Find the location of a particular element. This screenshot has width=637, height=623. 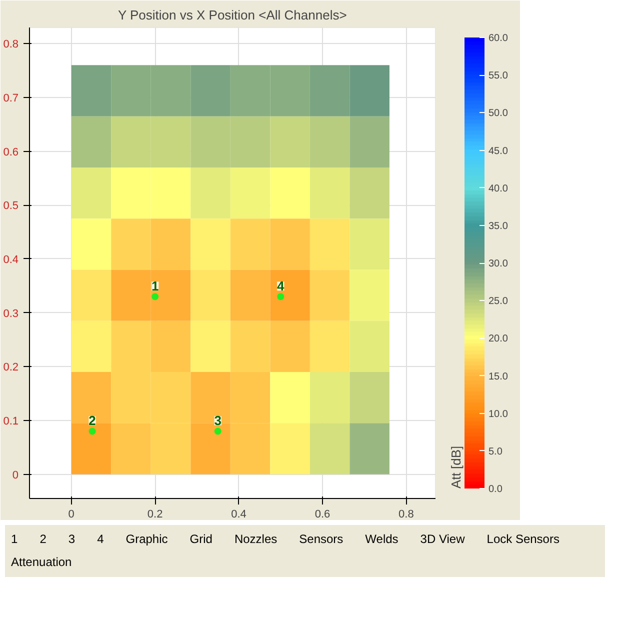

annotation: 3 is located at coordinates (218, 420).